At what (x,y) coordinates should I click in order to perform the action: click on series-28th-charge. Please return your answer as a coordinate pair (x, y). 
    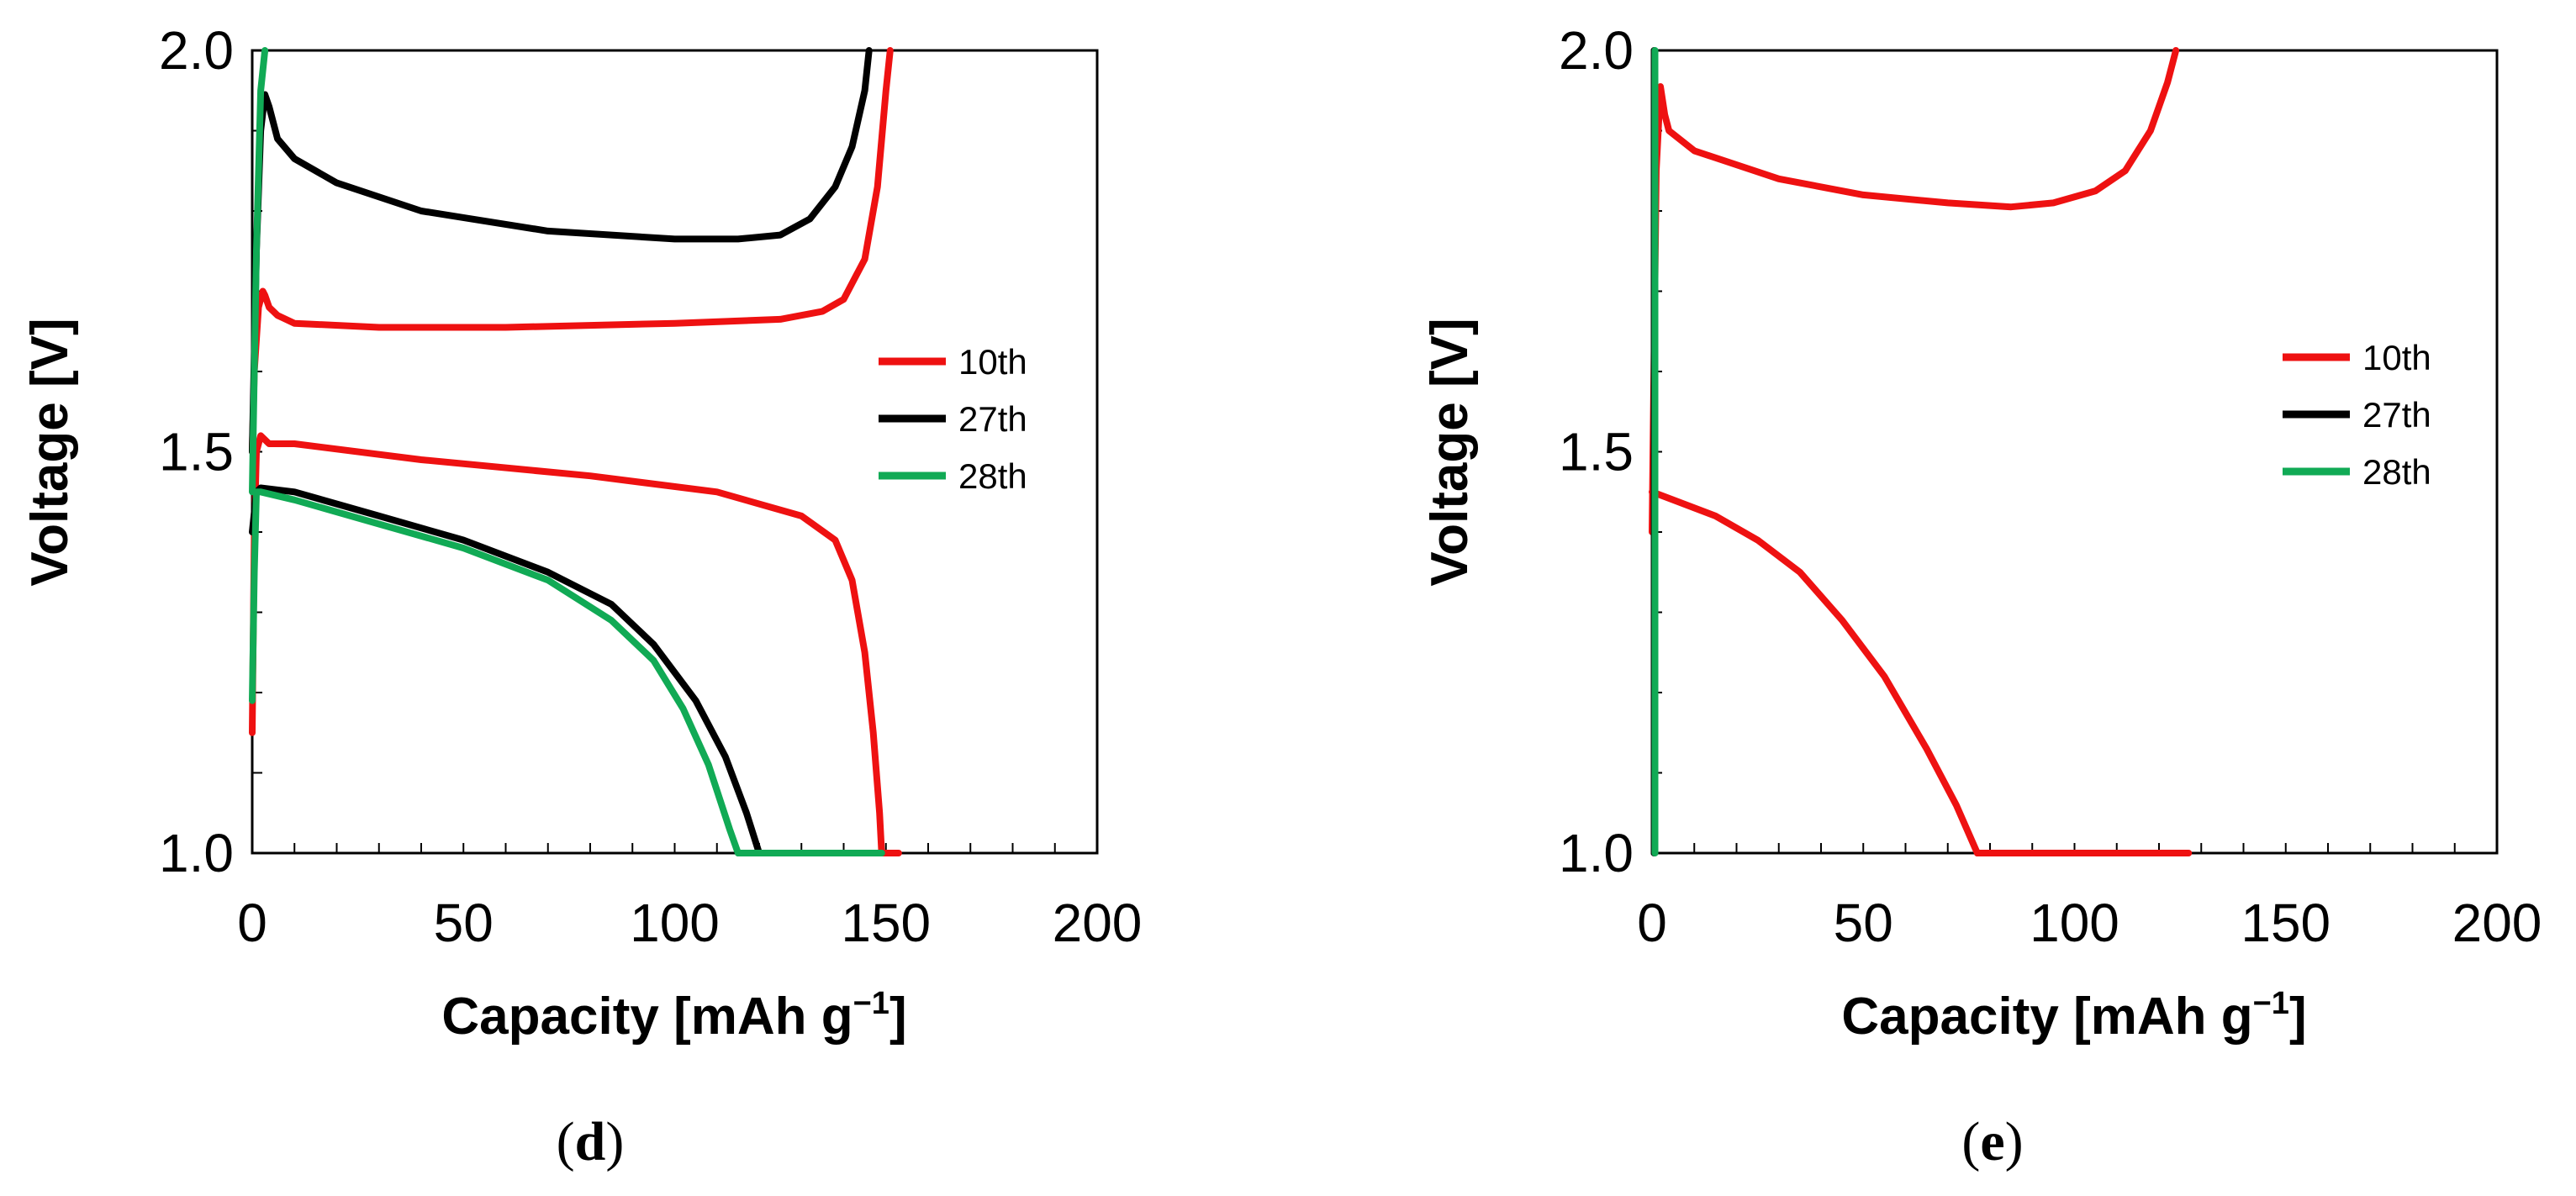
    Looking at the image, I should click on (259, 271).